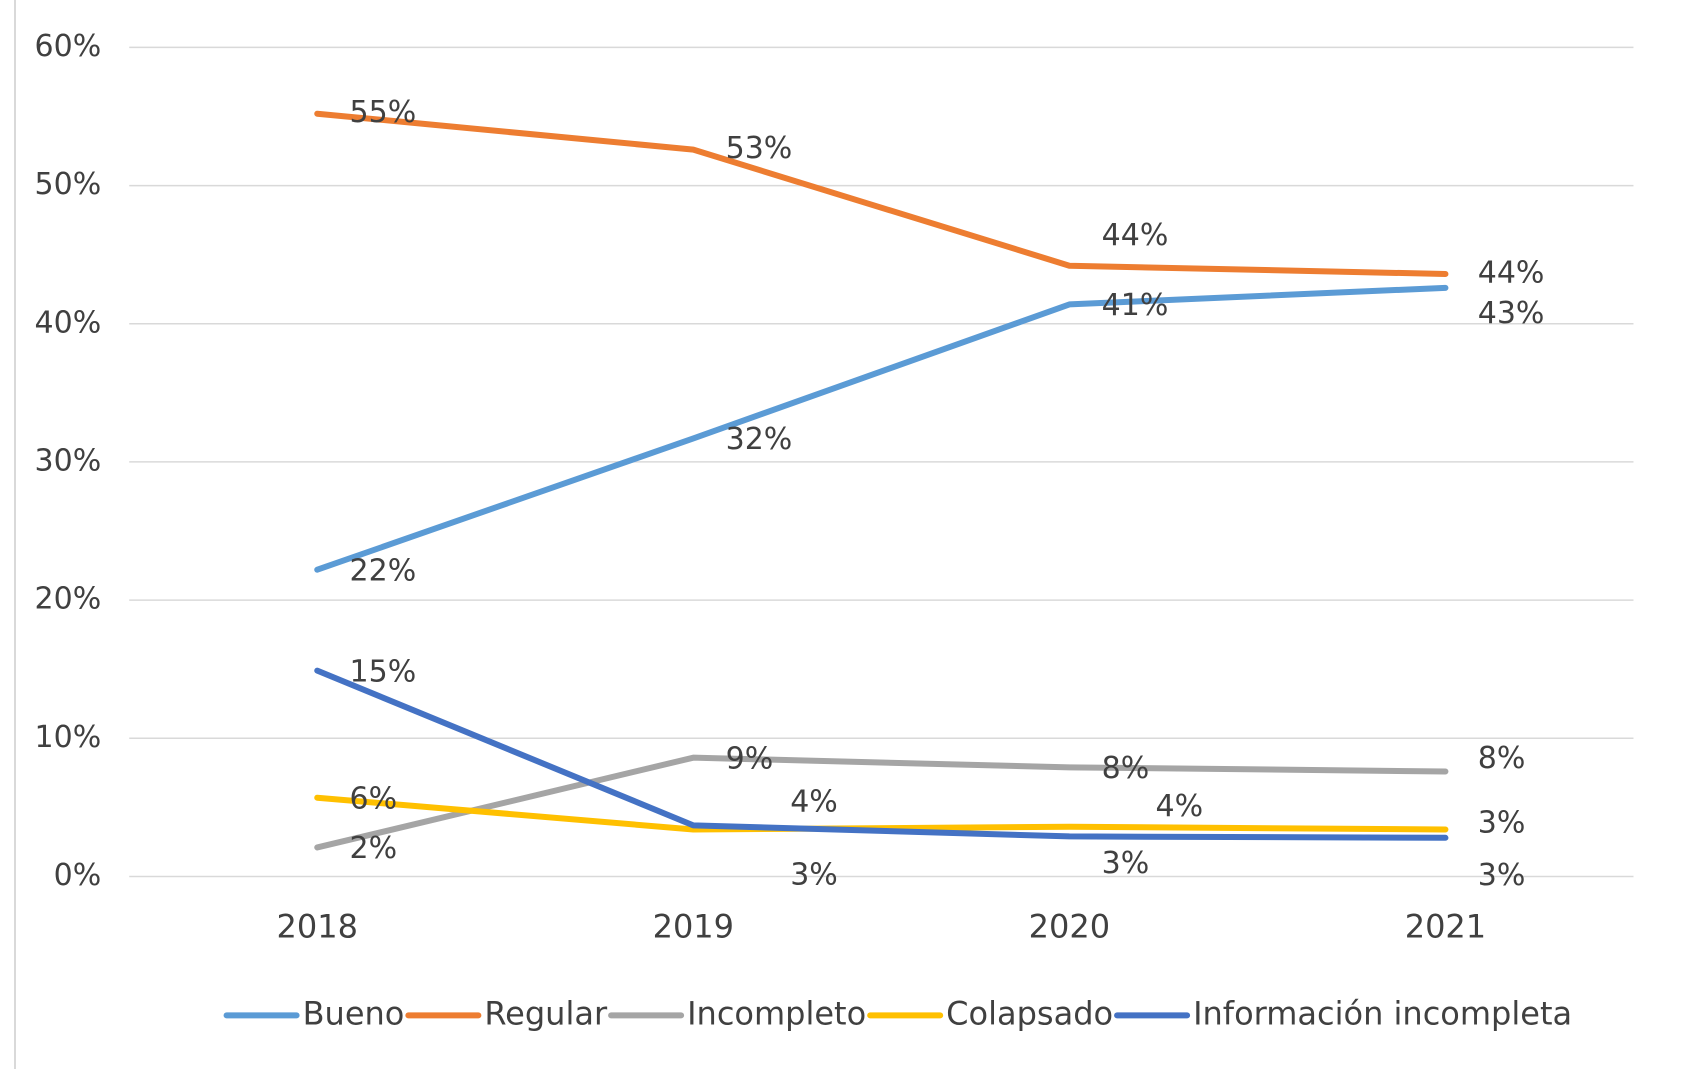 The width and height of the screenshot is (1683, 1069). Describe the element at coordinates (374, 848) in the screenshot. I see `data-label: 2%` at that location.